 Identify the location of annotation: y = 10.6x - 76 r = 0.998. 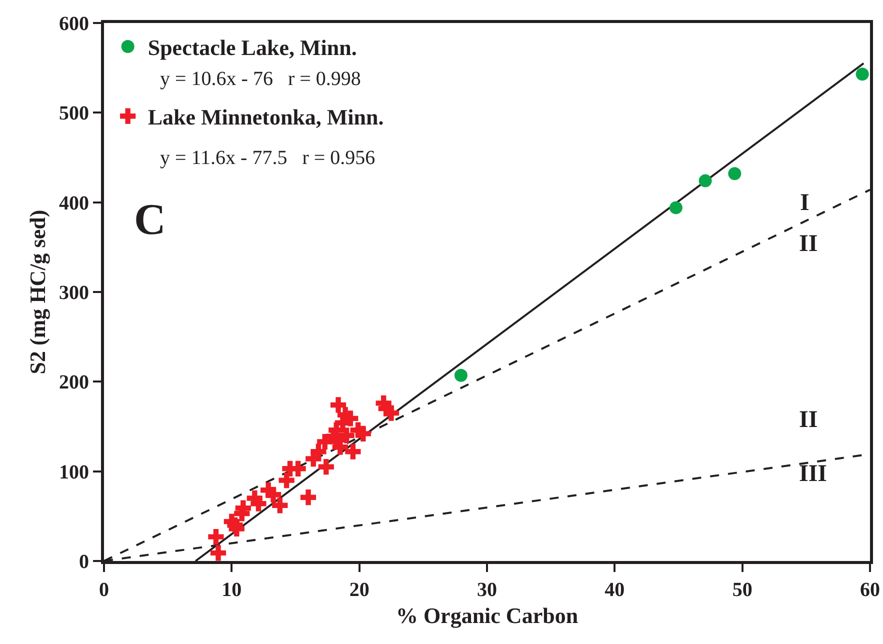
(260, 79).